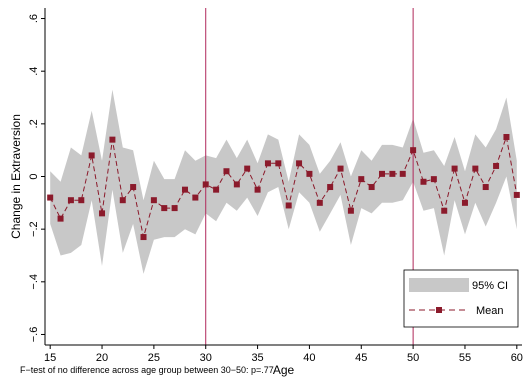  What do you see at coordinates (413, 358) in the screenshot?
I see `x-tick-label: 50` at bounding box center [413, 358].